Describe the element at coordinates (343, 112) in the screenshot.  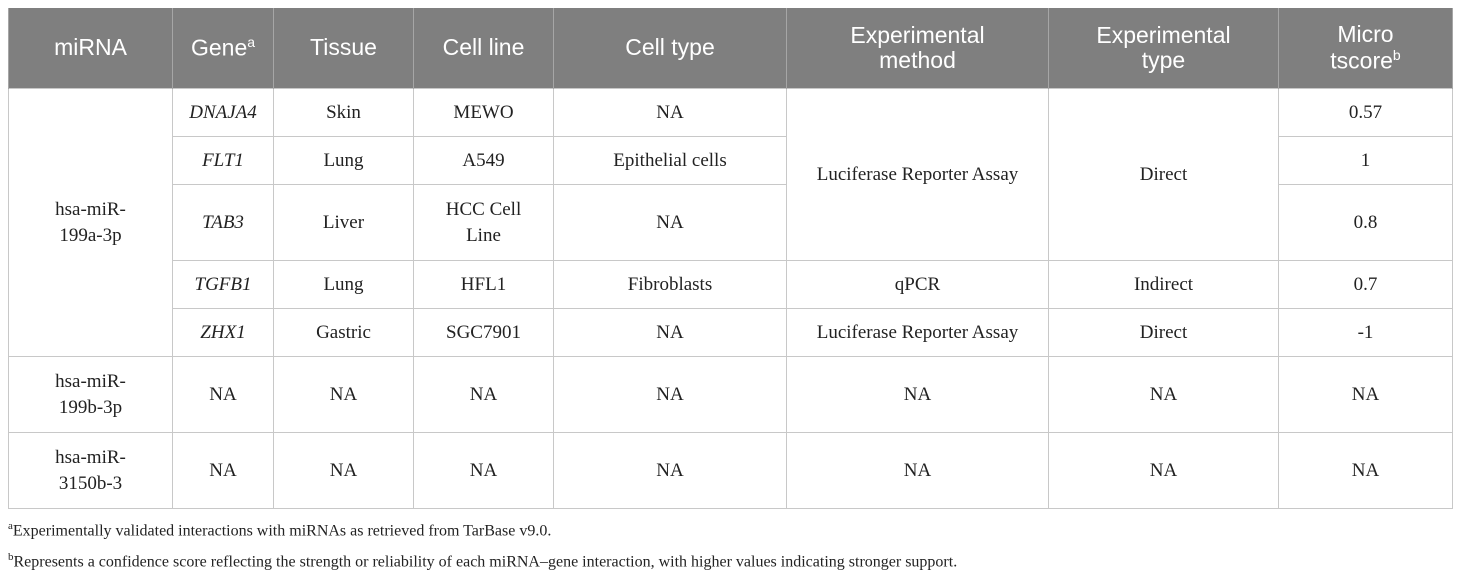
I see `tissue-cell: Skin` at that location.